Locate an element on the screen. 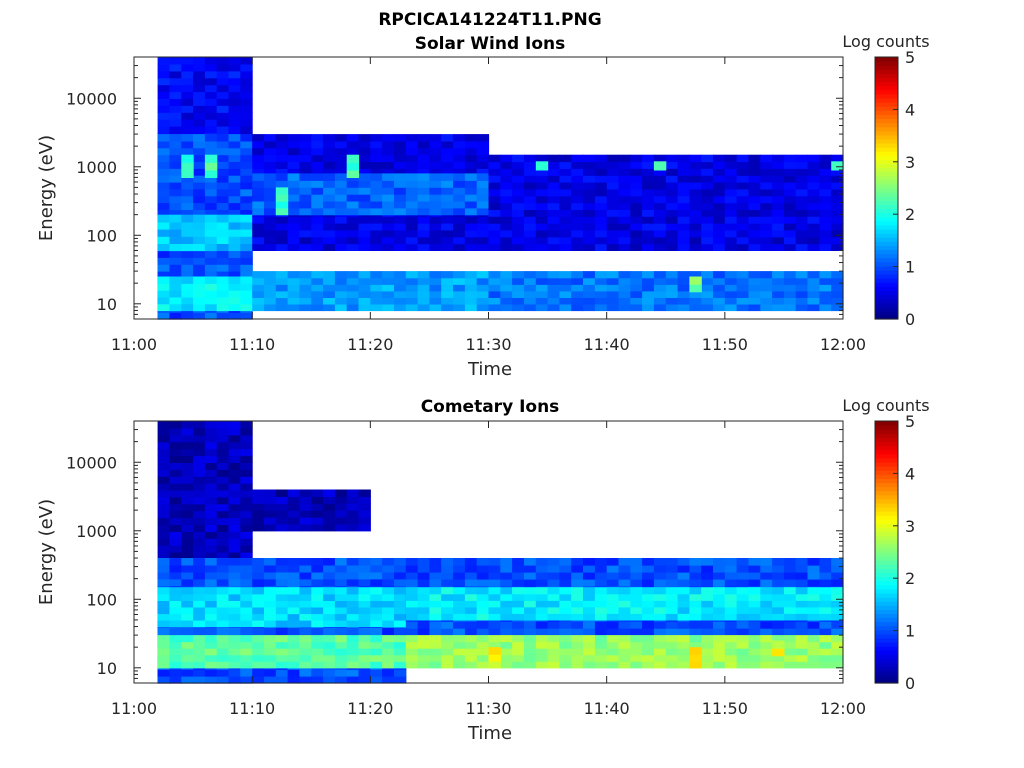  x-tick-label: 11:40 is located at coordinates (607, 344).